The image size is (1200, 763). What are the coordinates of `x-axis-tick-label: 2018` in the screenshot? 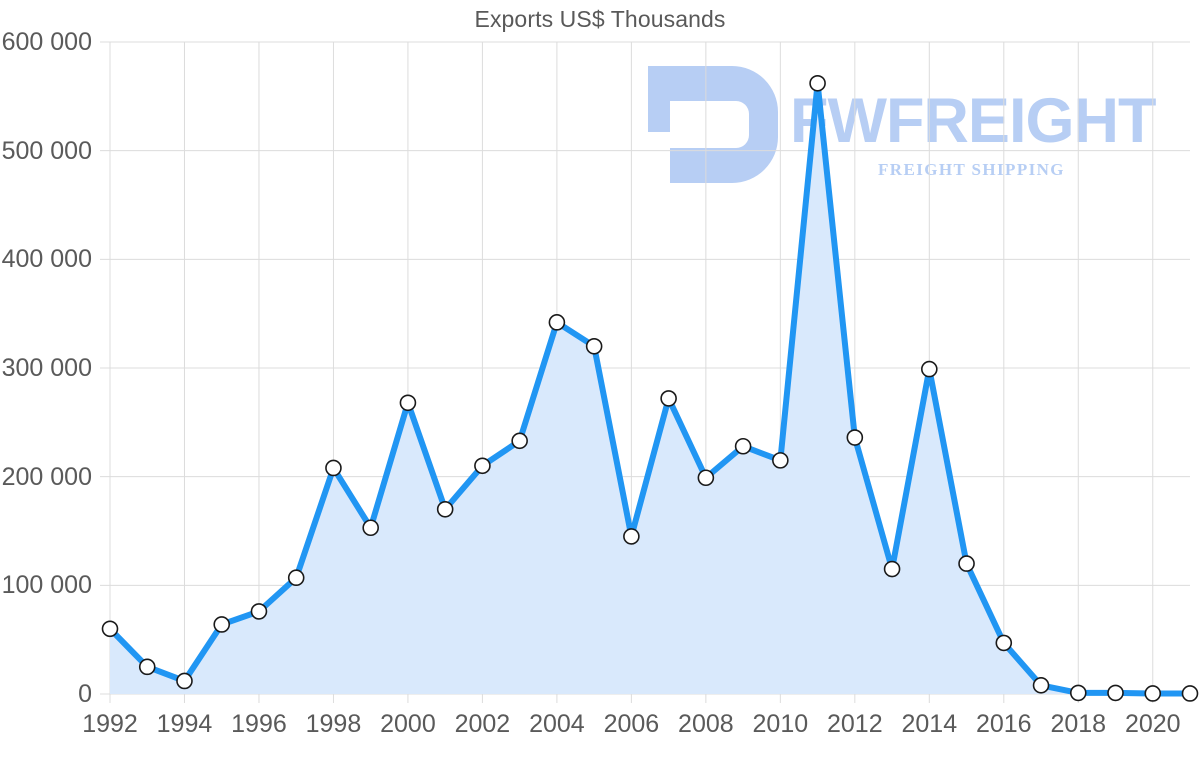 It's located at (1078, 724).